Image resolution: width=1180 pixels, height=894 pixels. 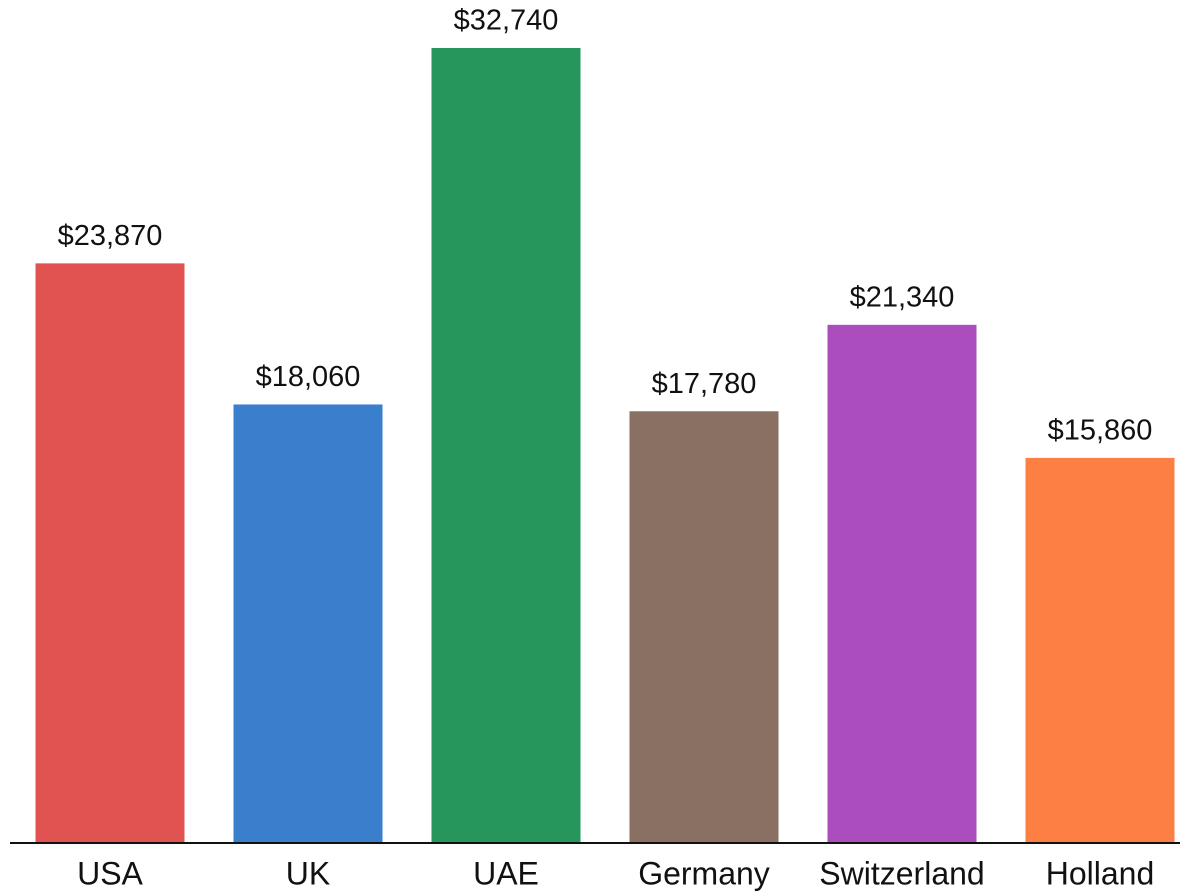 I want to click on value-label: $23,870, so click(x=110, y=236).